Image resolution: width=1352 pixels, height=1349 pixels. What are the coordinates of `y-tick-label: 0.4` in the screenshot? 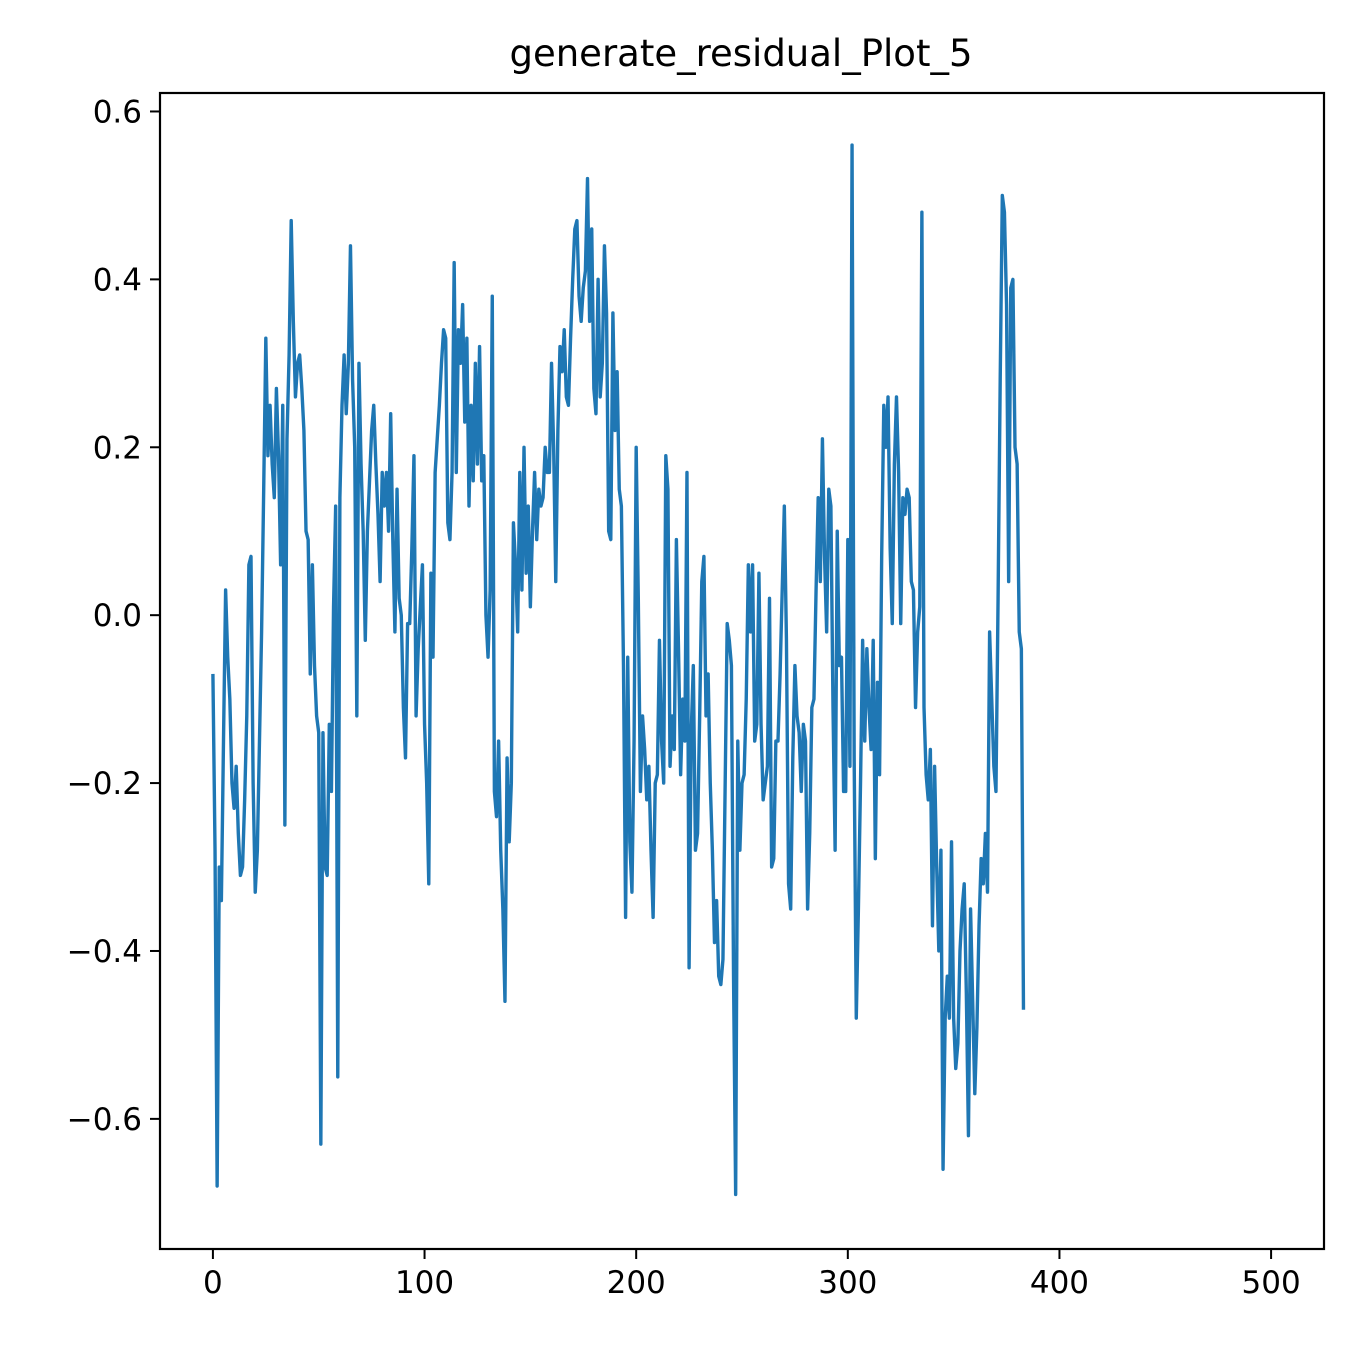 It's located at (117, 280).